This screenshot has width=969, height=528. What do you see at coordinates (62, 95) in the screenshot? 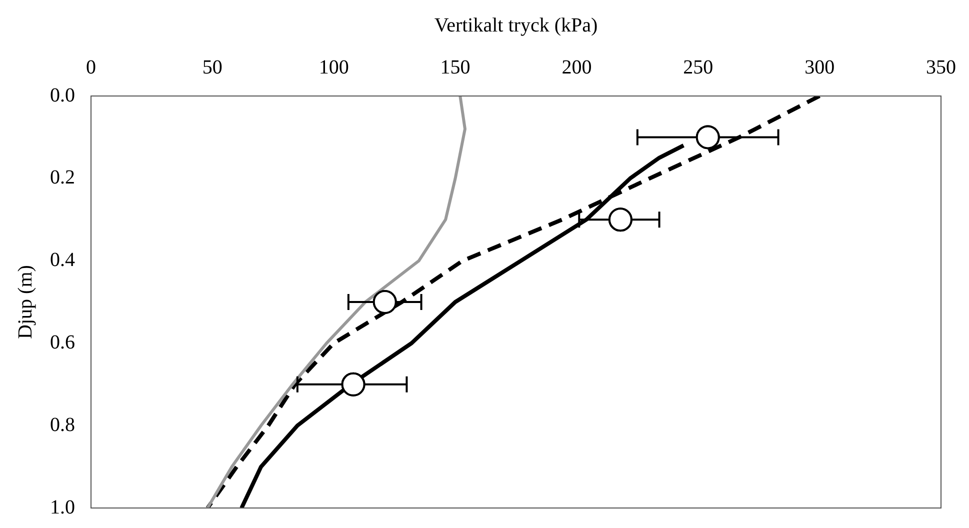
I see `y-tick-label: 0.0` at bounding box center [62, 95].